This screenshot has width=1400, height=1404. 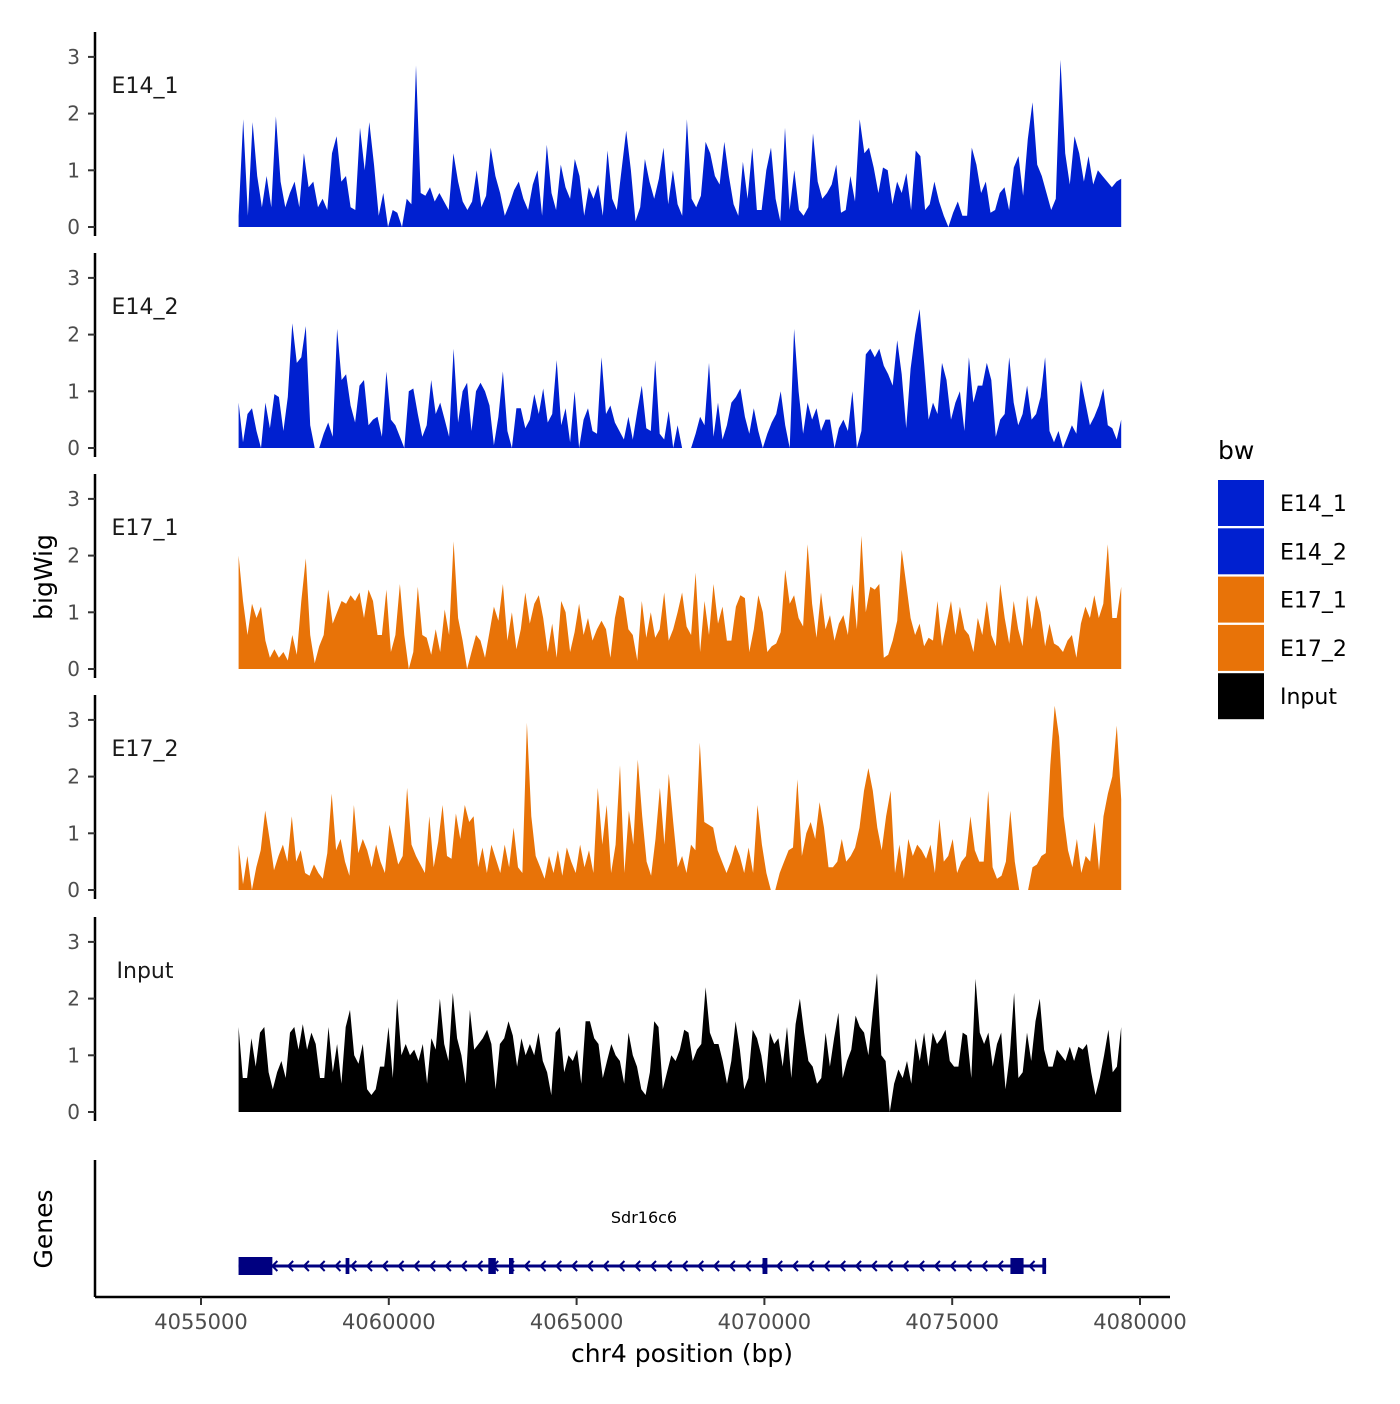 I want to click on x-tick-label: 4065000, so click(x=577, y=1322).